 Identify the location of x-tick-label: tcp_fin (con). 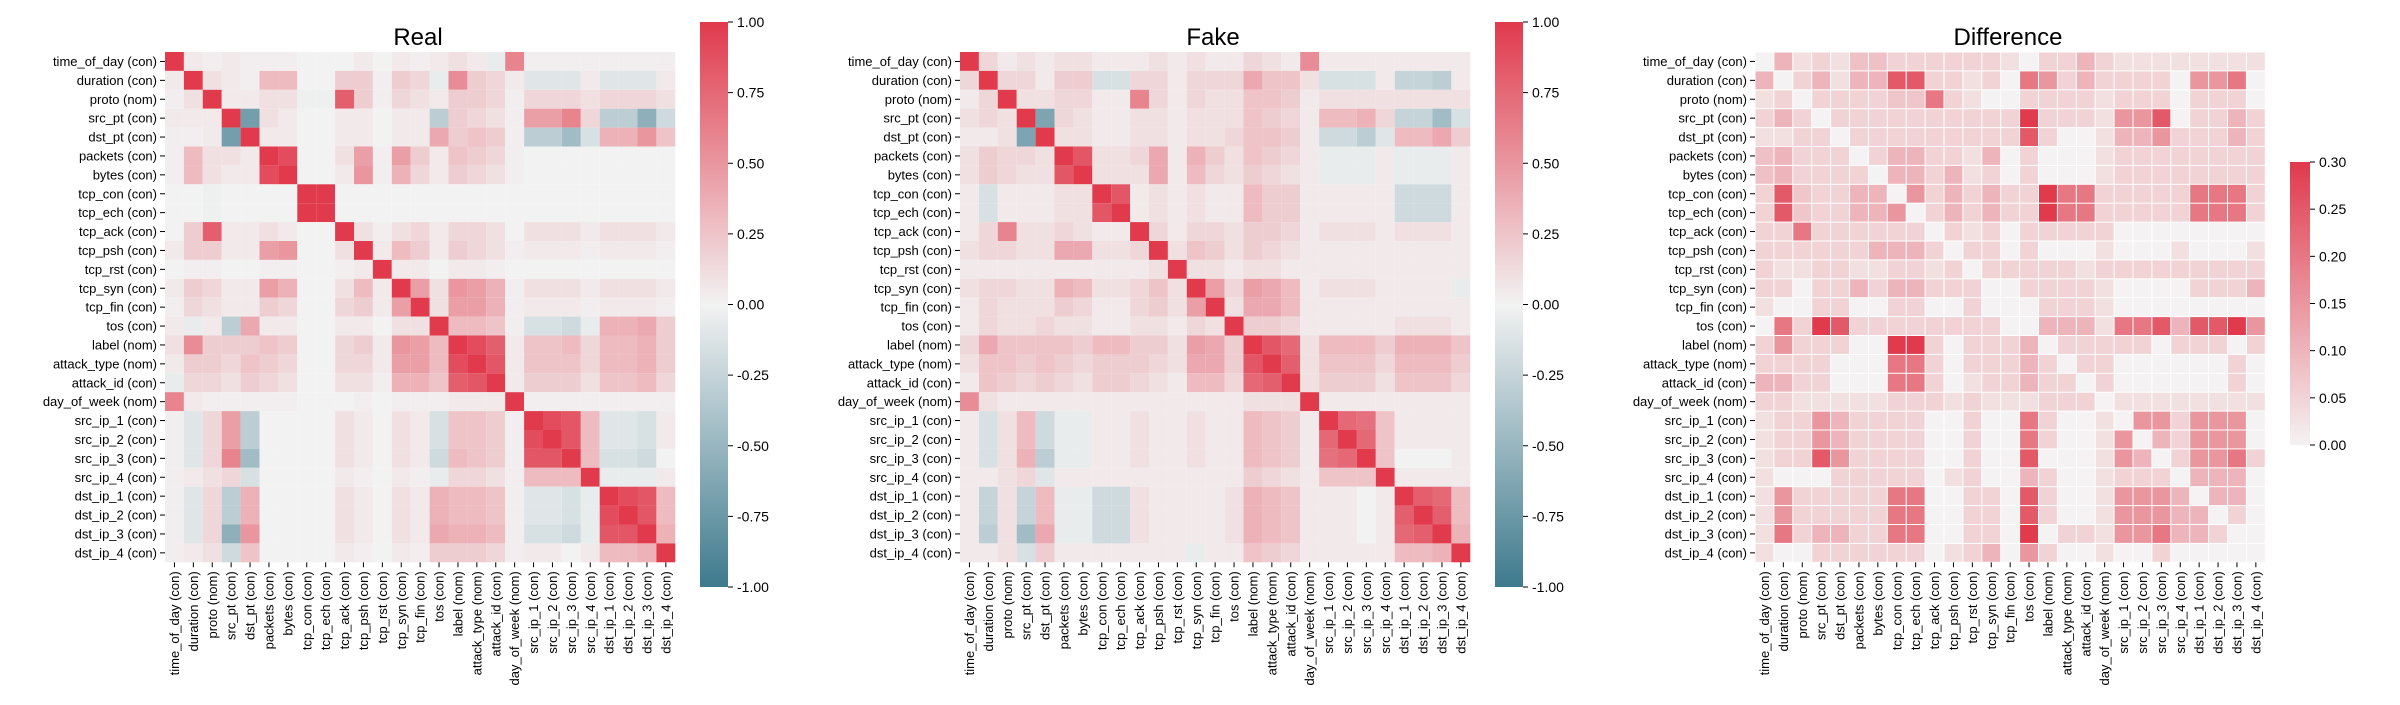
(2010, 607).